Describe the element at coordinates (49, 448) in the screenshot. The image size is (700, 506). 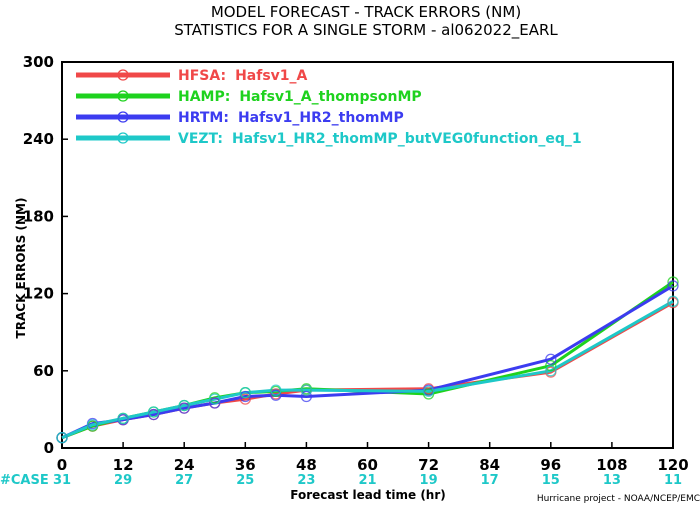
I see `y-tick-label: 0` at that location.